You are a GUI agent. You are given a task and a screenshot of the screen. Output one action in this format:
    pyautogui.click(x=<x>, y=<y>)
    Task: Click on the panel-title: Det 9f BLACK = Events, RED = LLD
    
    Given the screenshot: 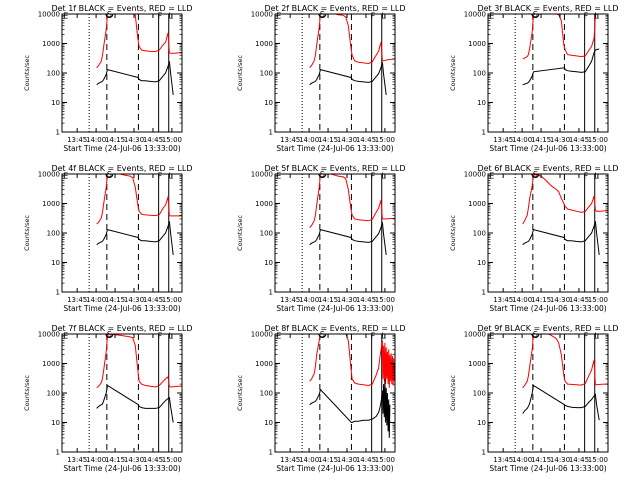 What is the action you would take?
    pyautogui.click(x=547, y=328)
    